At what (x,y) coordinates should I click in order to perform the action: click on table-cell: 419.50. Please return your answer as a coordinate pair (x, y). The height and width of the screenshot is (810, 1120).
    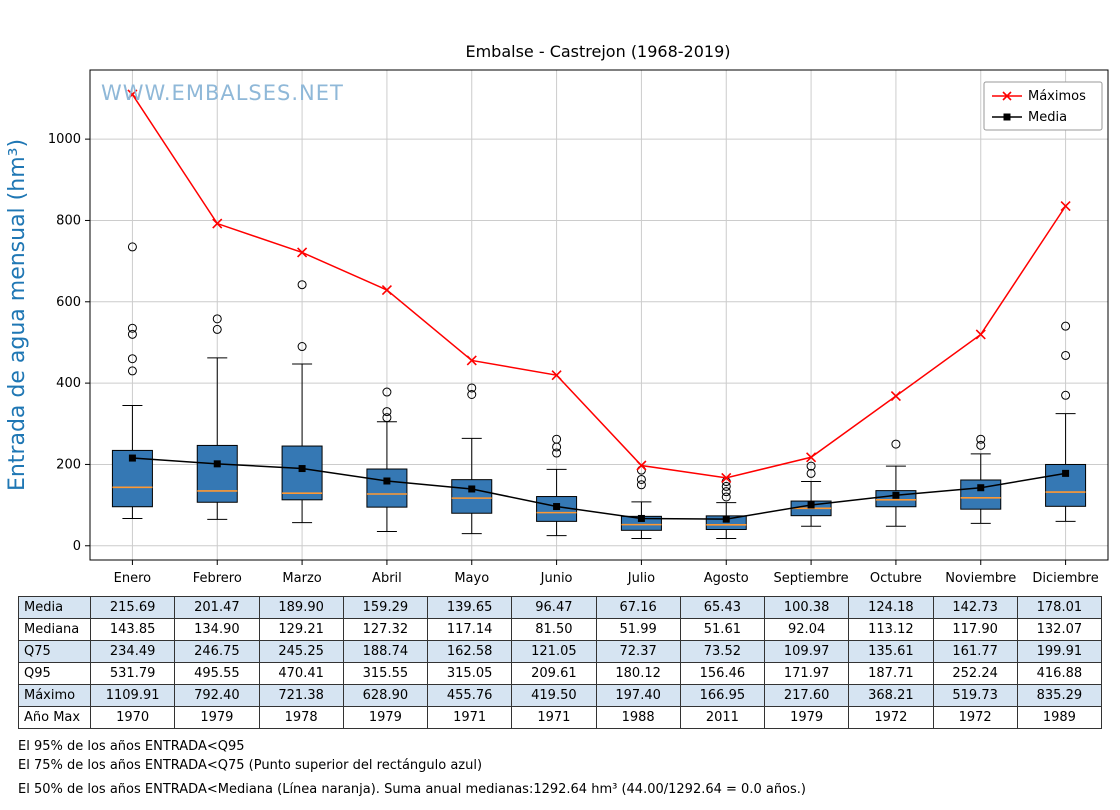
    Looking at the image, I should click on (554, 695).